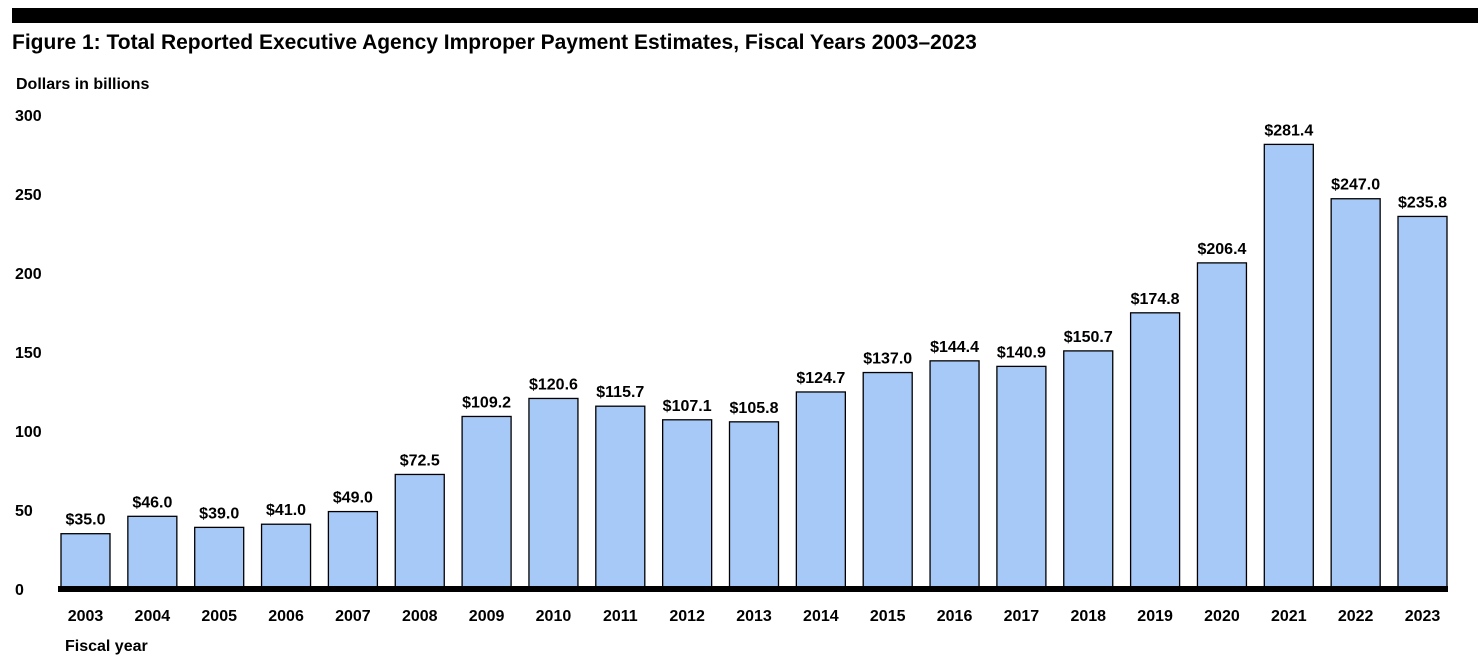 The image size is (1478, 666). Describe the element at coordinates (887, 359) in the screenshot. I see `data-label: $137.0` at that location.